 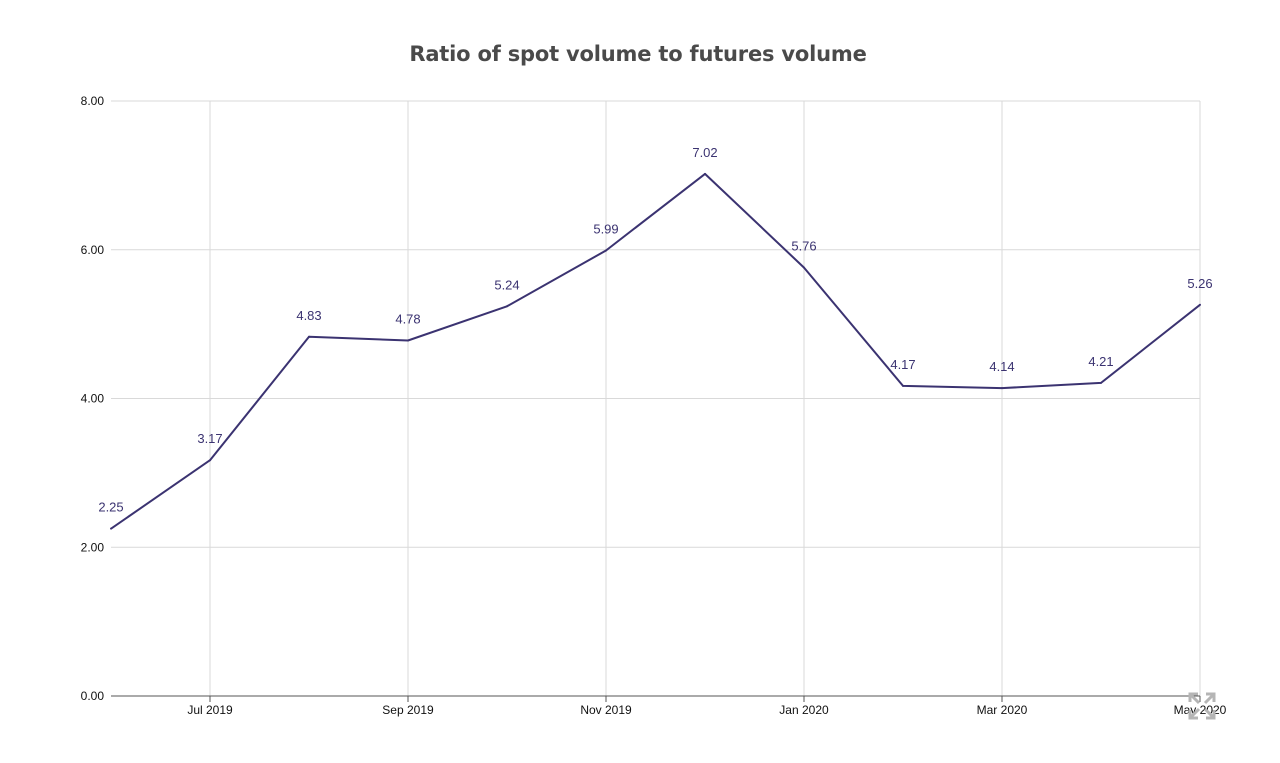 I want to click on data-label: 4.14, so click(x=1001, y=366).